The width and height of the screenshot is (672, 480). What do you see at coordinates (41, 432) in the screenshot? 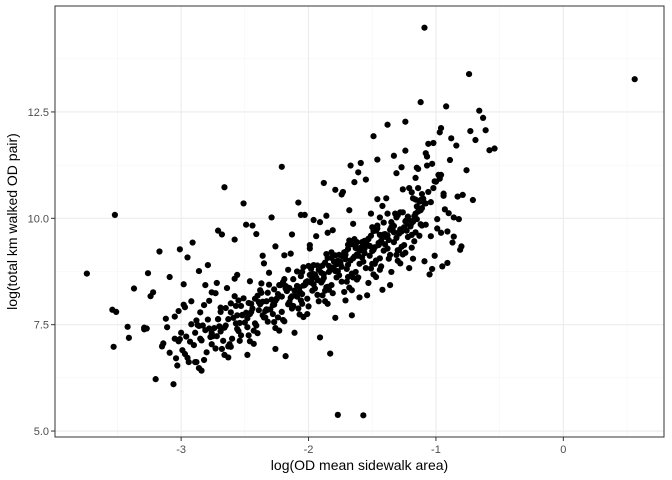
I see `y-tick-label: 5.0` at bounding box center [41, 432].